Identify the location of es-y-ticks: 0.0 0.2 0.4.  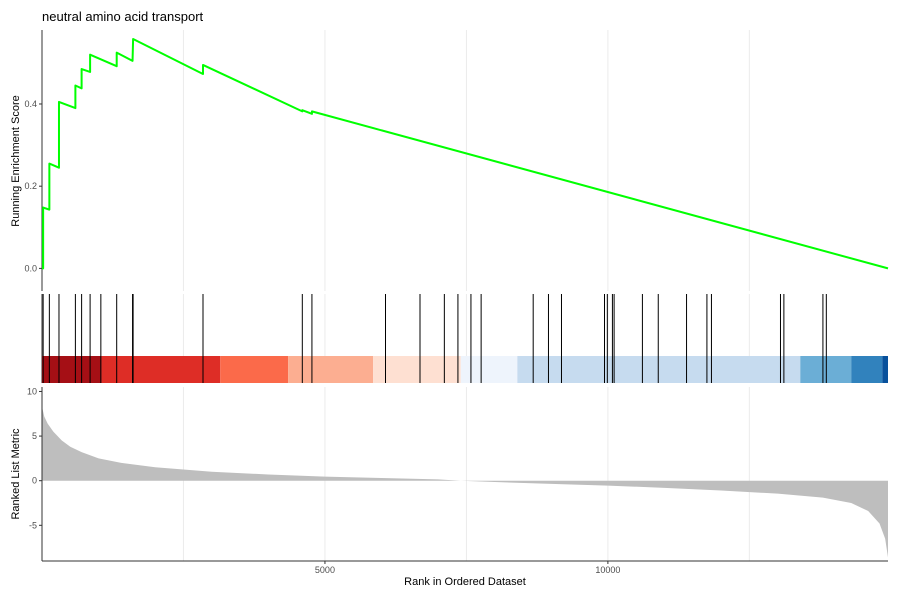
(33, 186).